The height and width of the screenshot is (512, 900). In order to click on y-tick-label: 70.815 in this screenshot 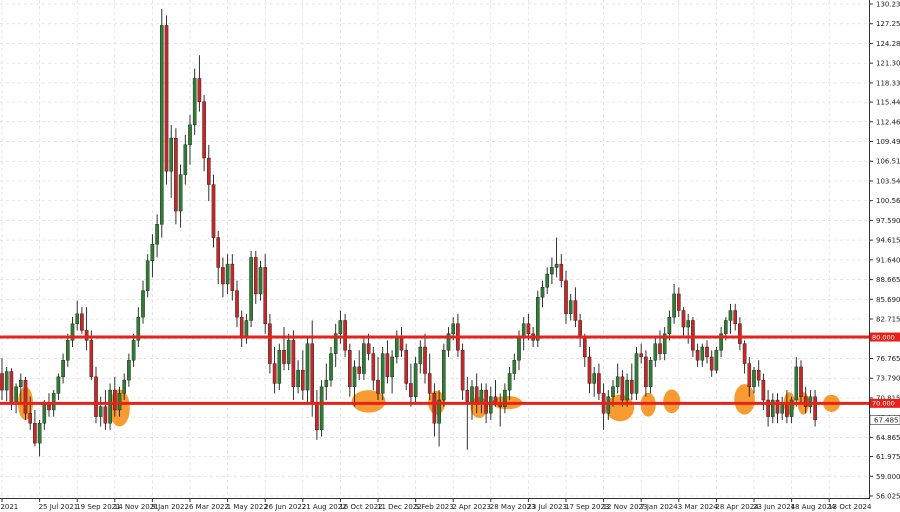, I will do `click(888, 398)`.